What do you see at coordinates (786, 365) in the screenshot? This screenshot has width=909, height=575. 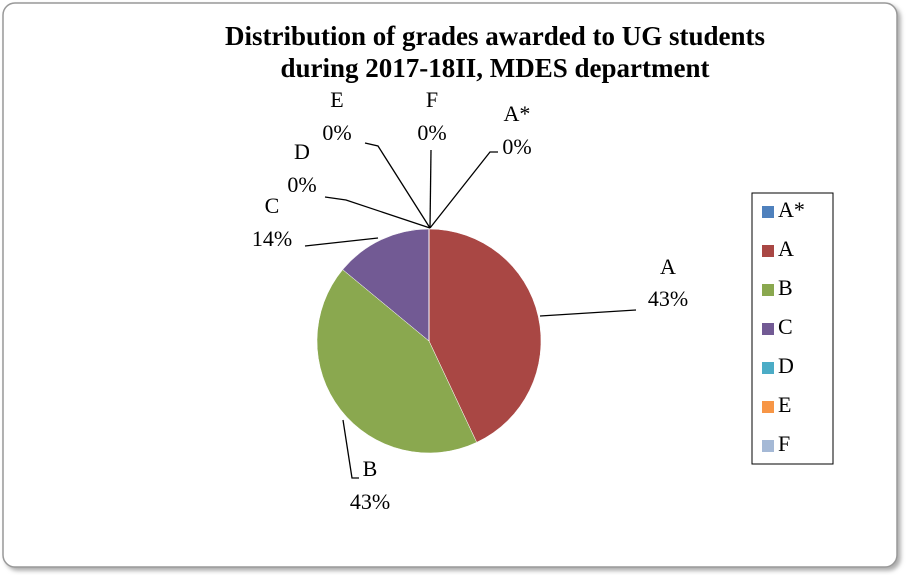 I see `legend-label: D` at bounding box center [786, 365].